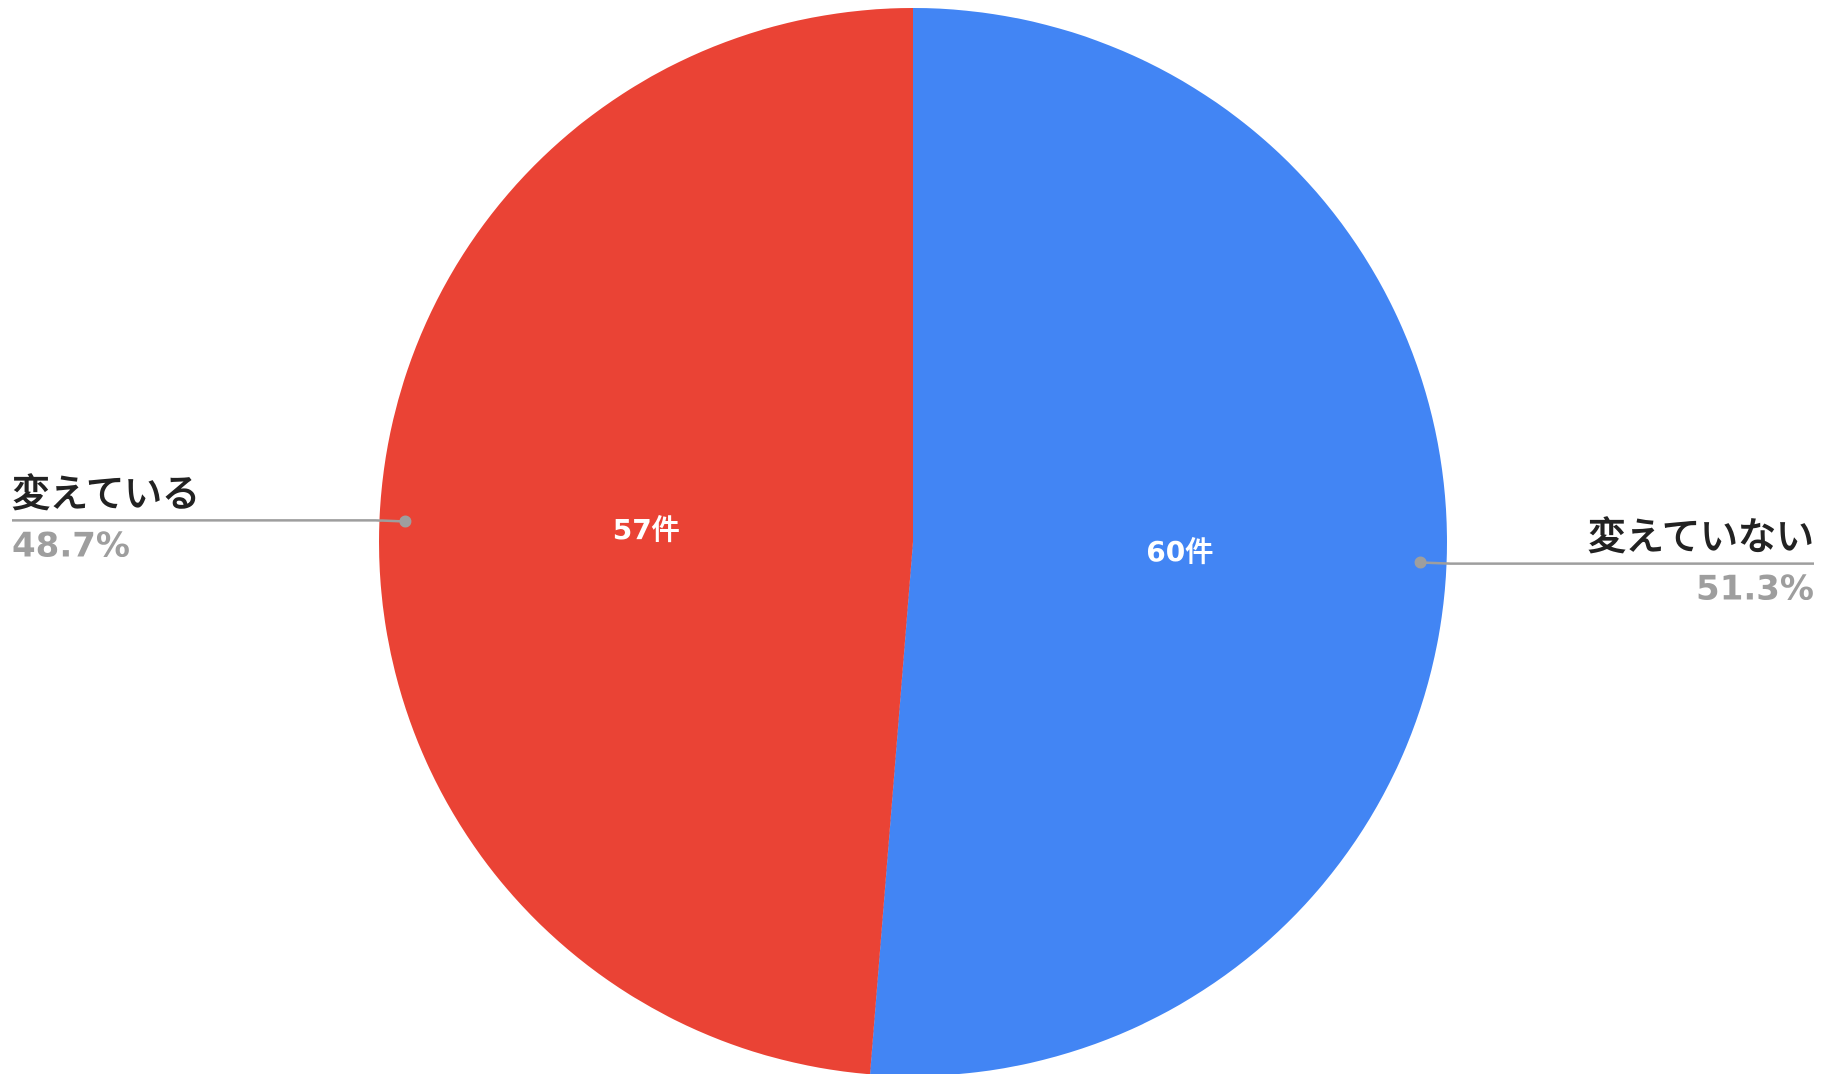 The image size is (1826, 1074). I want to click on leader-line-changed, so click(209, 521).